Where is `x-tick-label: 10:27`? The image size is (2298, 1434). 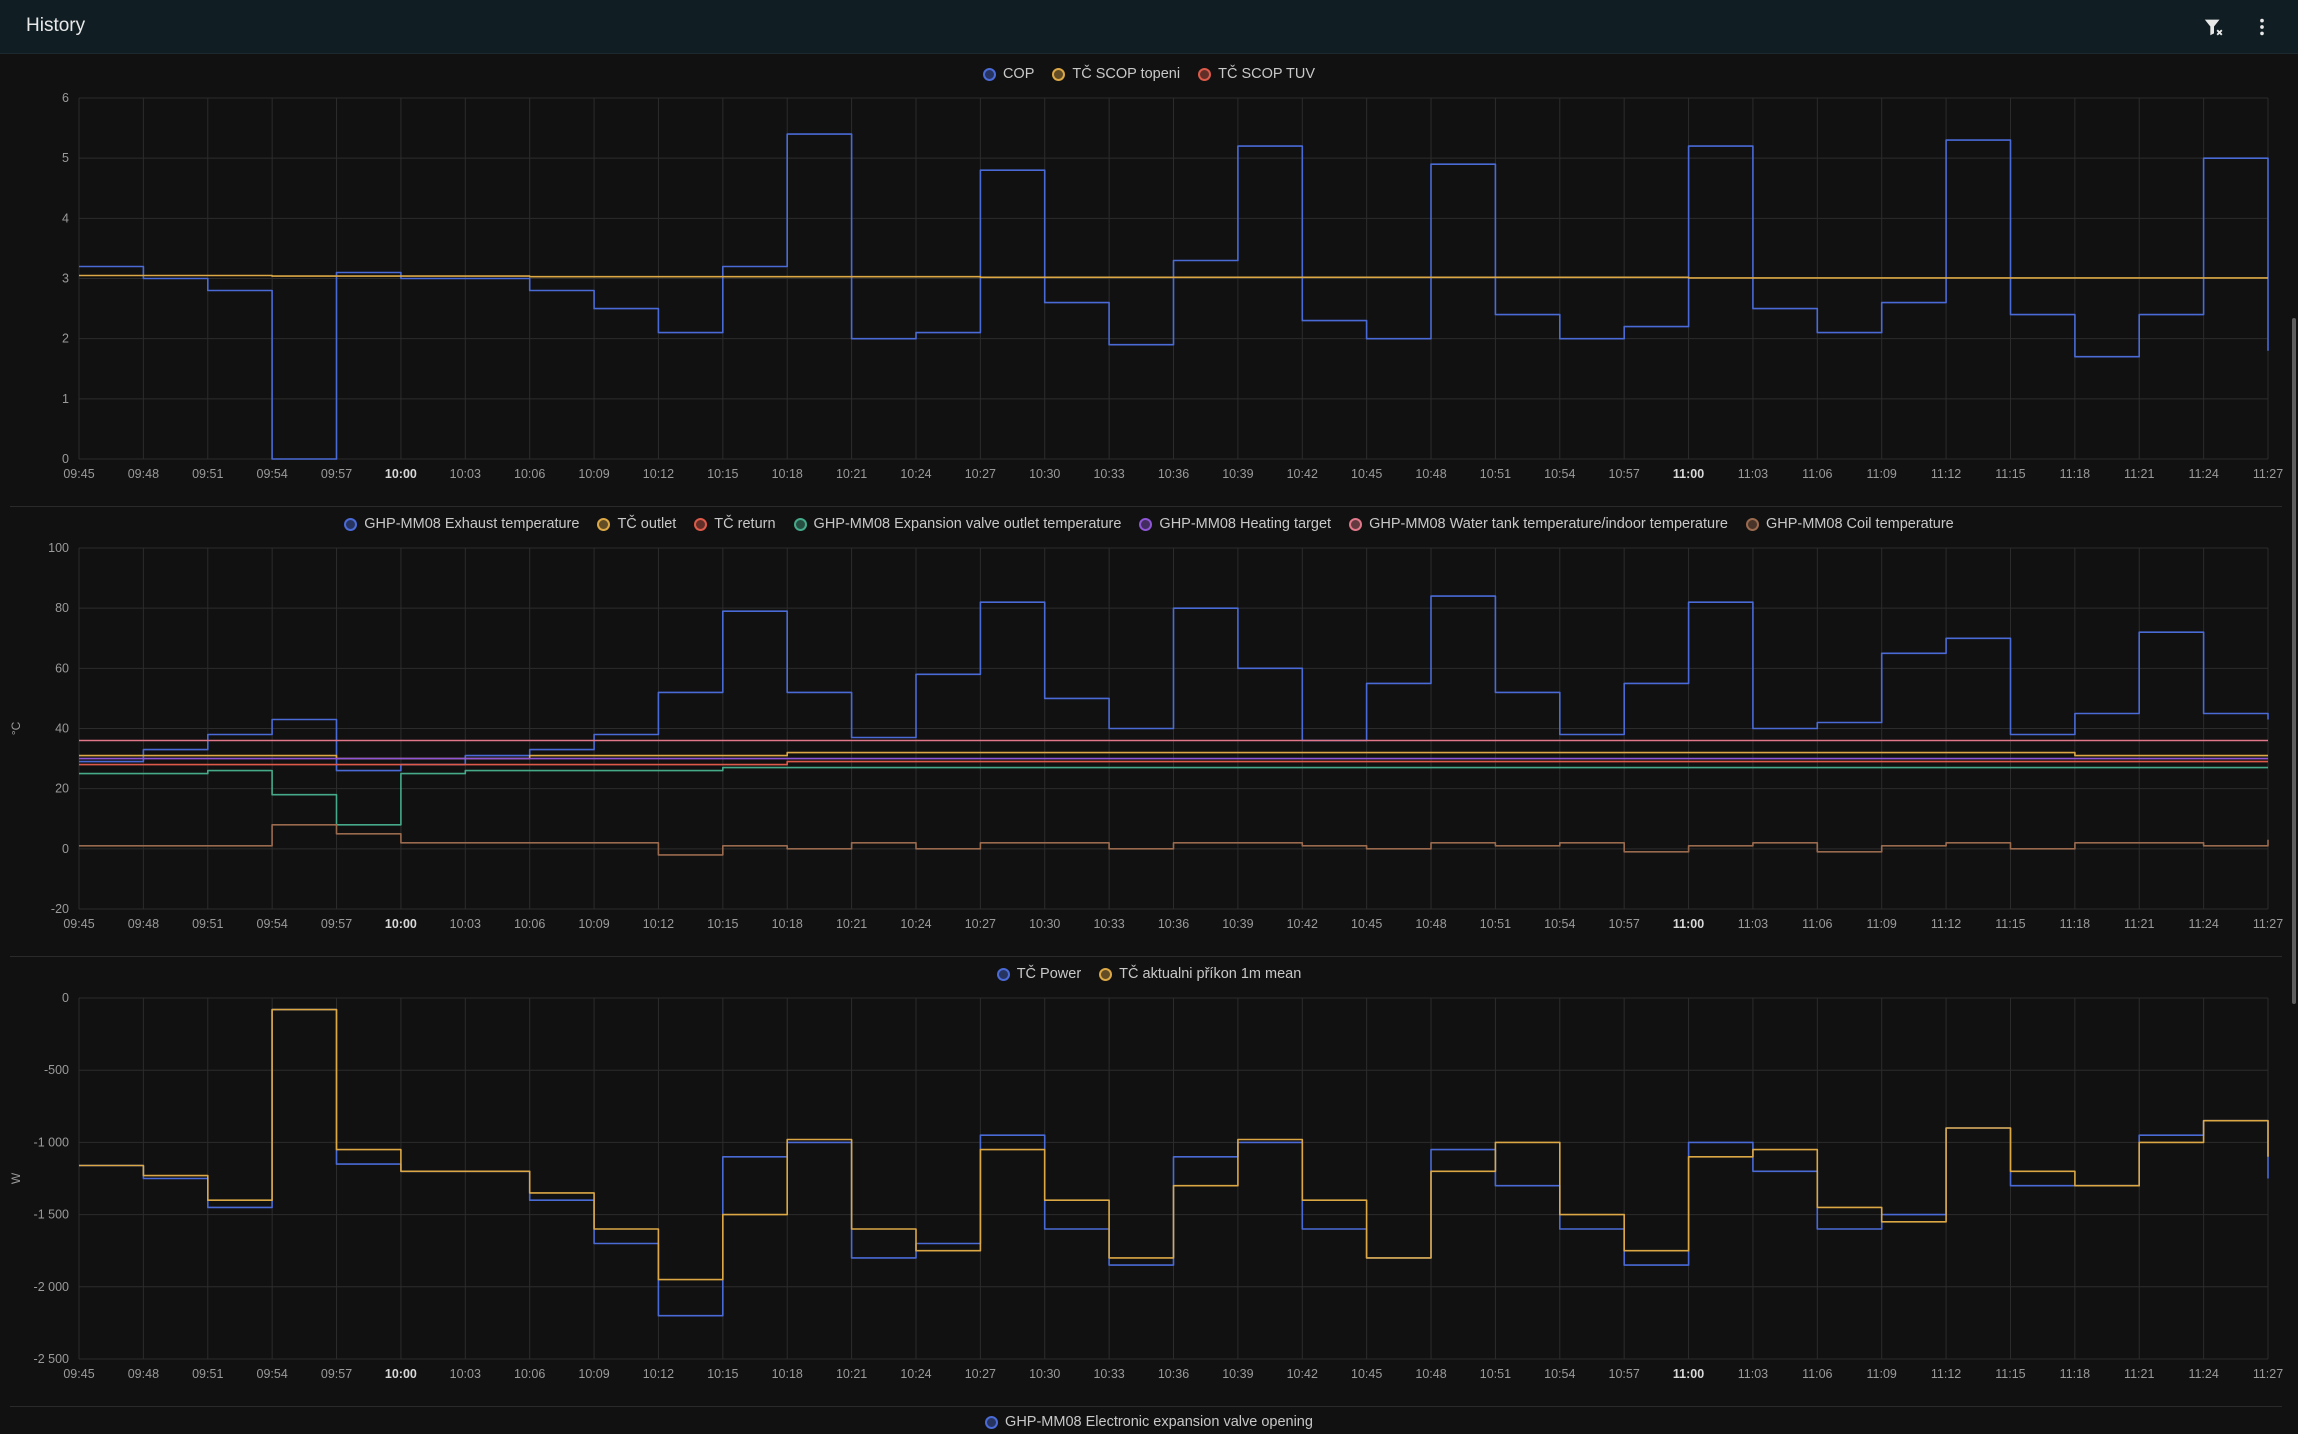
x-tick-label: 10:27 is located at coordinates (980, 924).